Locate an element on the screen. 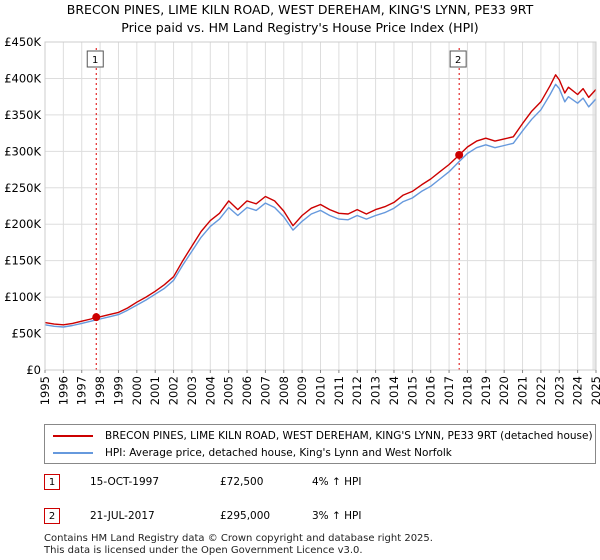 Image resolution: width=600 pixels, height=560 pixels. x-tick-label: 2010 is located at coordinates (321, 390).